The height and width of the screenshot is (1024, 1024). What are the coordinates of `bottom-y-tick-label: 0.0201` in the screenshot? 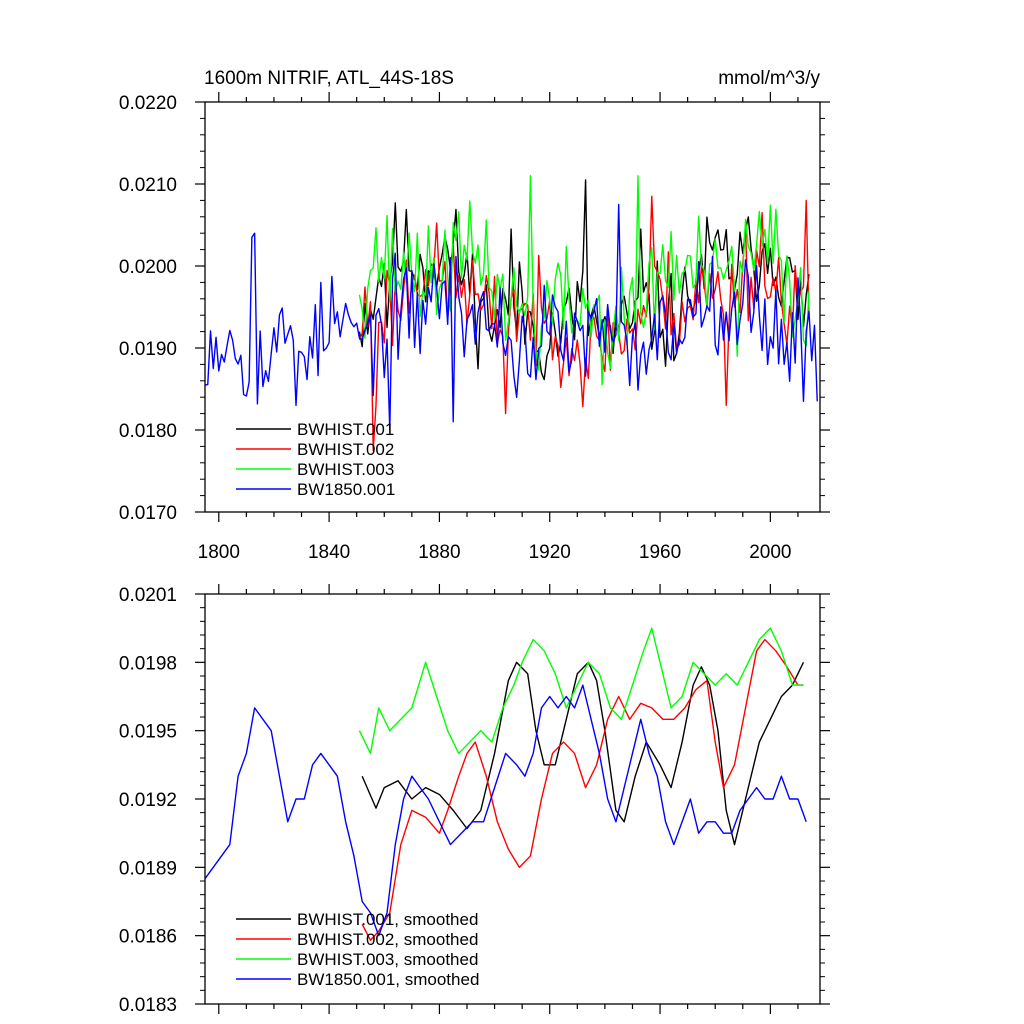 It's located at (148, 595).